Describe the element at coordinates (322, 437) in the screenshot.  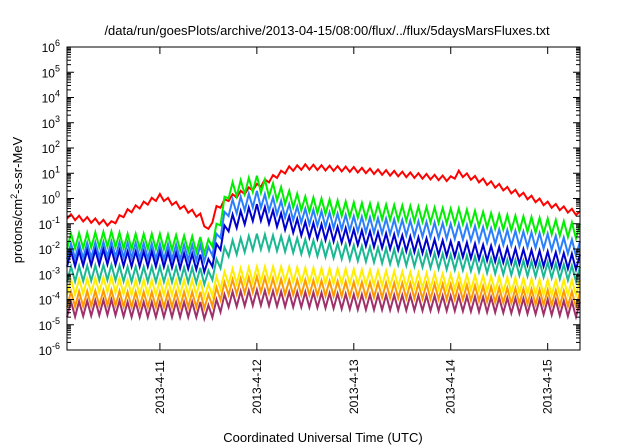
I see `x-axis-title: Coordinated Universal Time (UTC)` at that location.